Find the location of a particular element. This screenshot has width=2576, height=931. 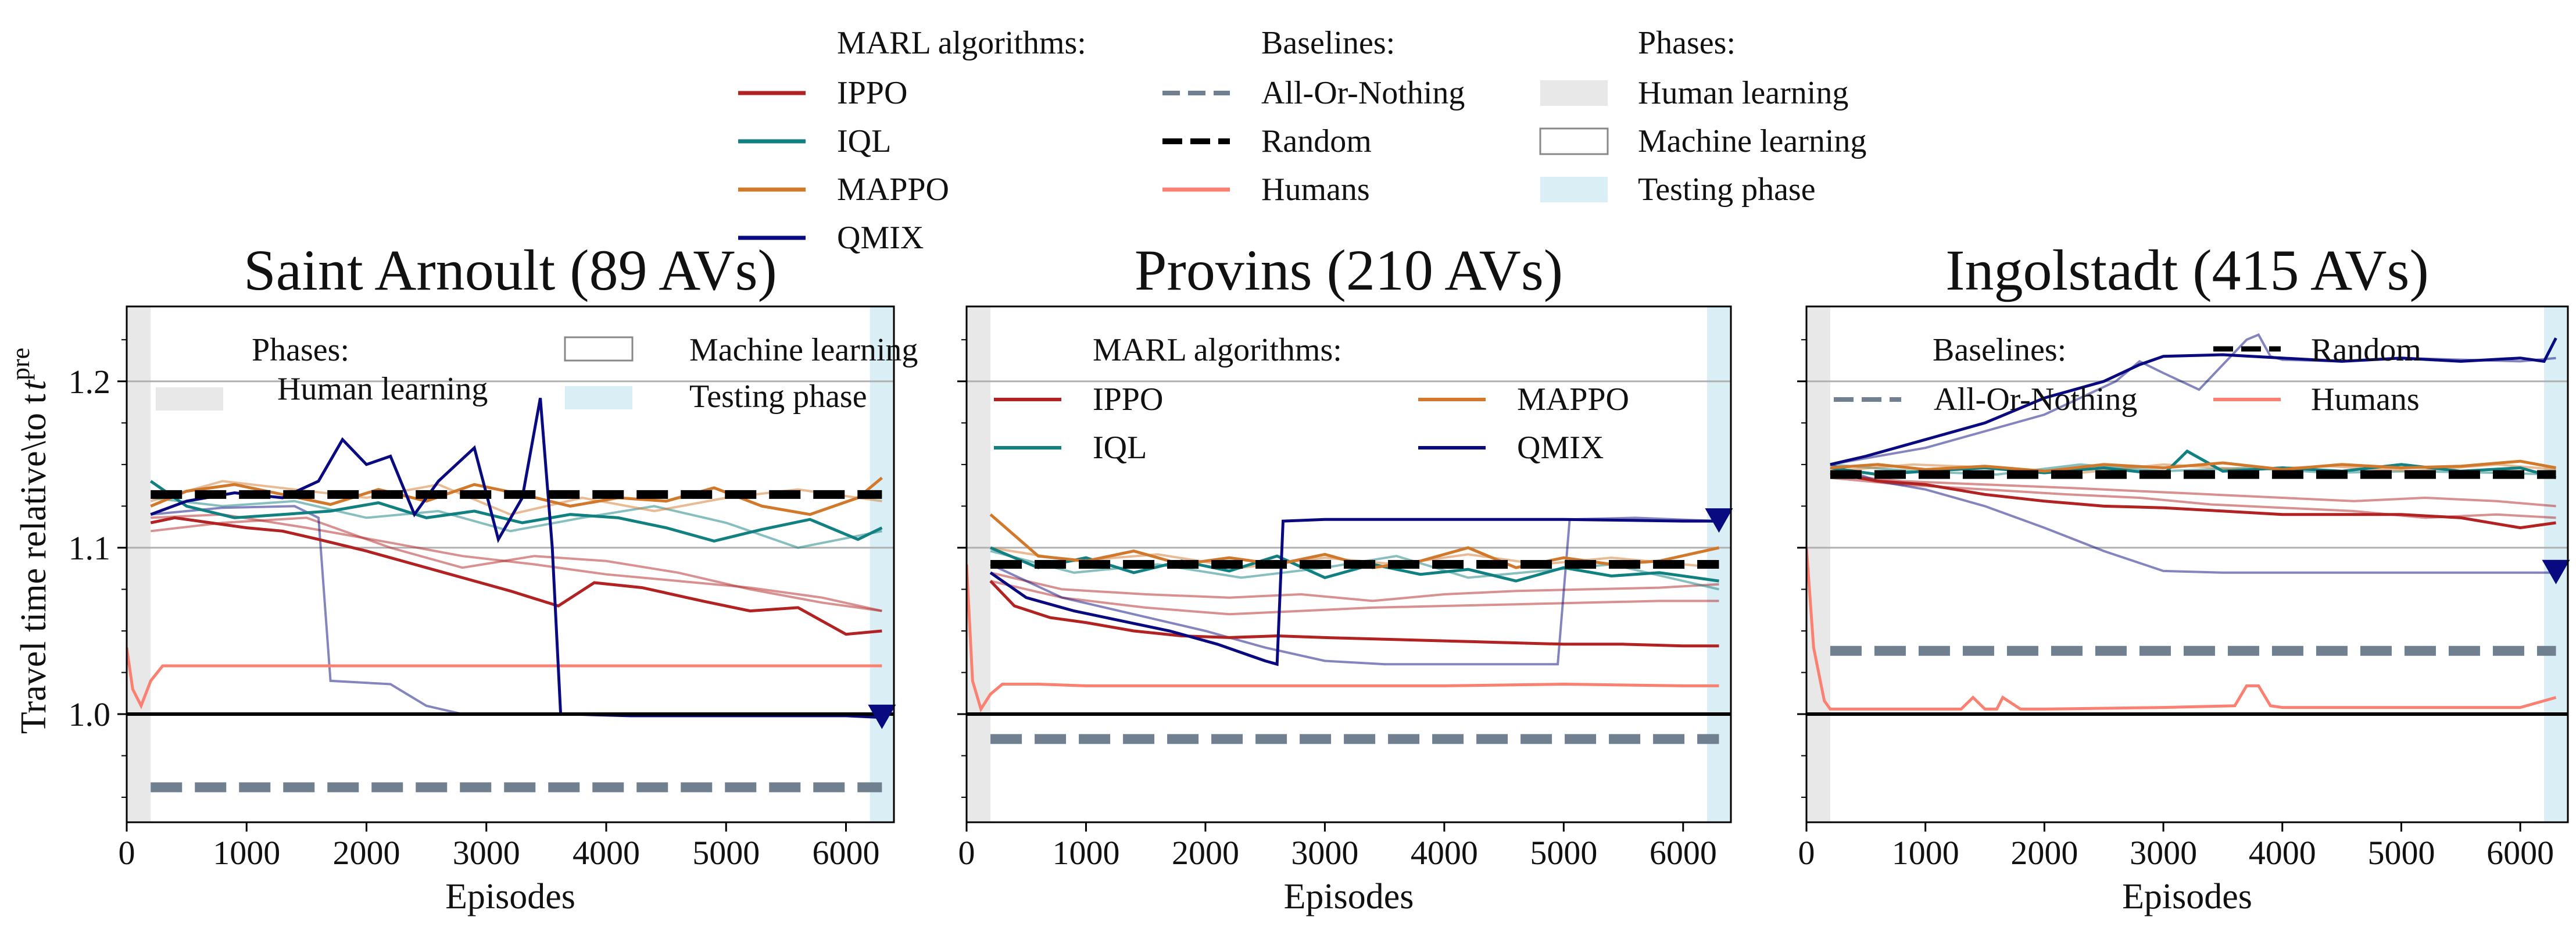

phase-testing is located at coordinates (882, 564).